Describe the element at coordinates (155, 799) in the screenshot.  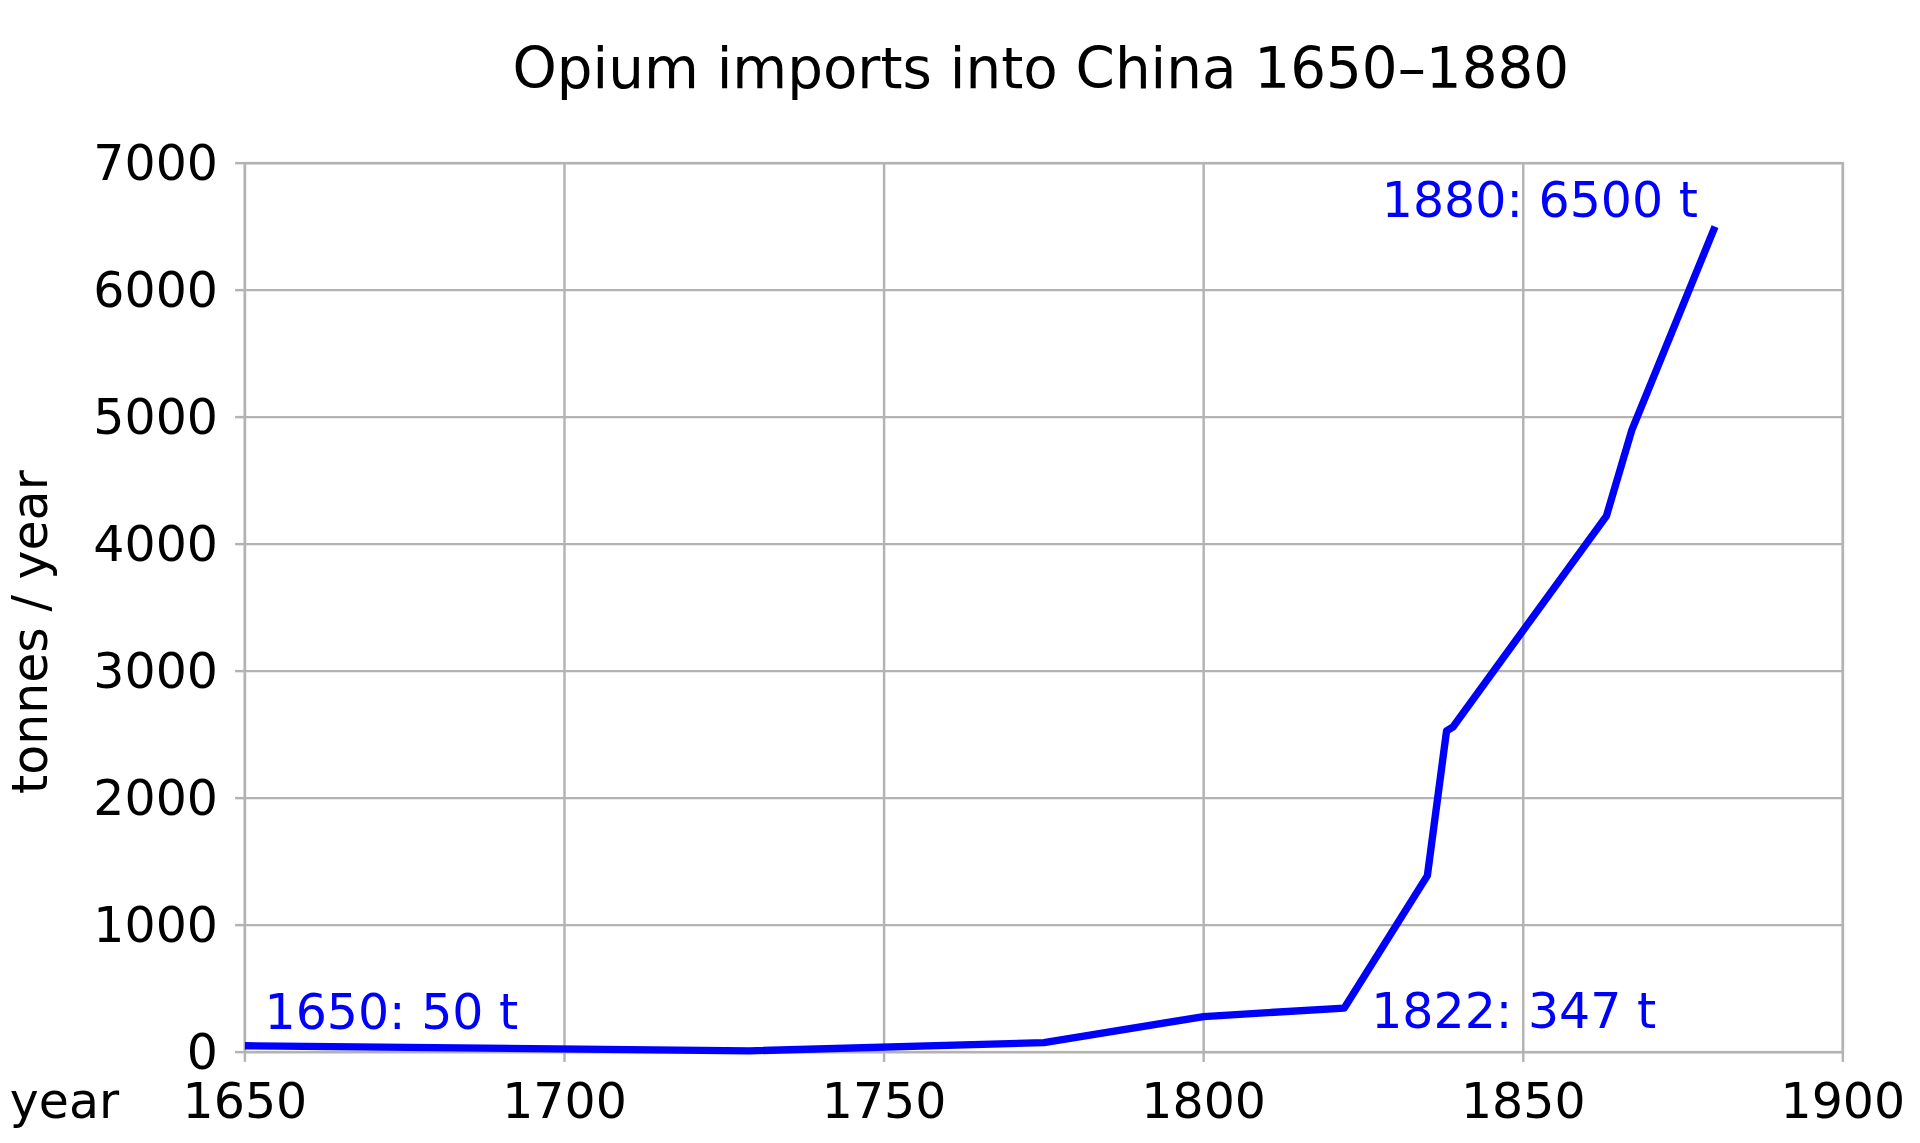
I see `y-tick-label: 2000` at that location.